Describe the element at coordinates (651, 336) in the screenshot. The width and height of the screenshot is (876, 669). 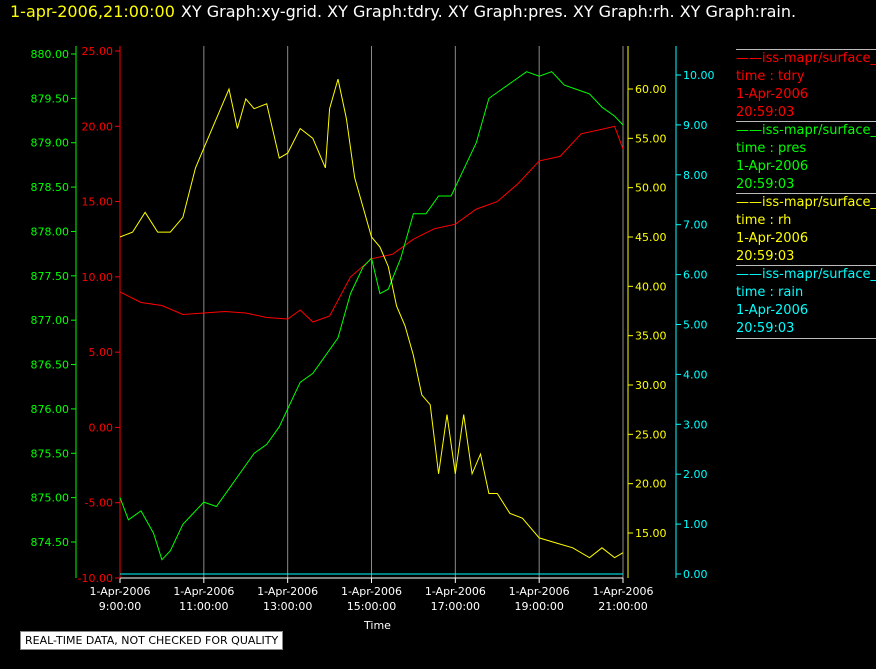
I see `rh-tick-label: 35.00` at that location.